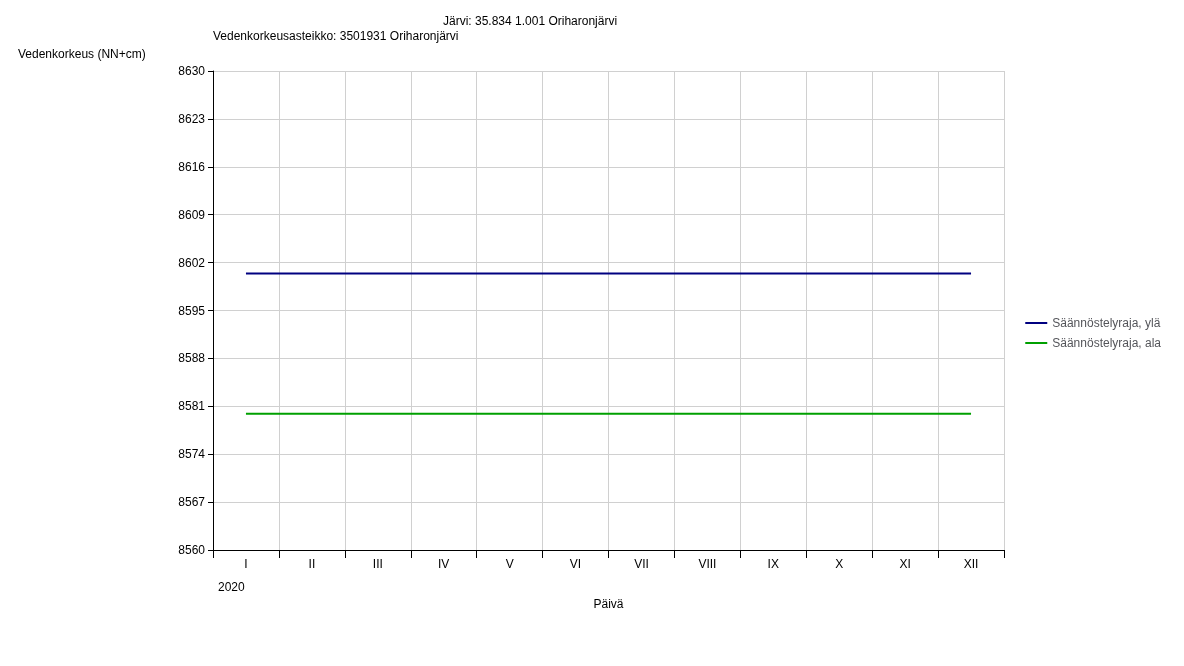  Describe the element at coordinates (444, 564) in the screenshot. I see `x-tick-label: IV` at that location.